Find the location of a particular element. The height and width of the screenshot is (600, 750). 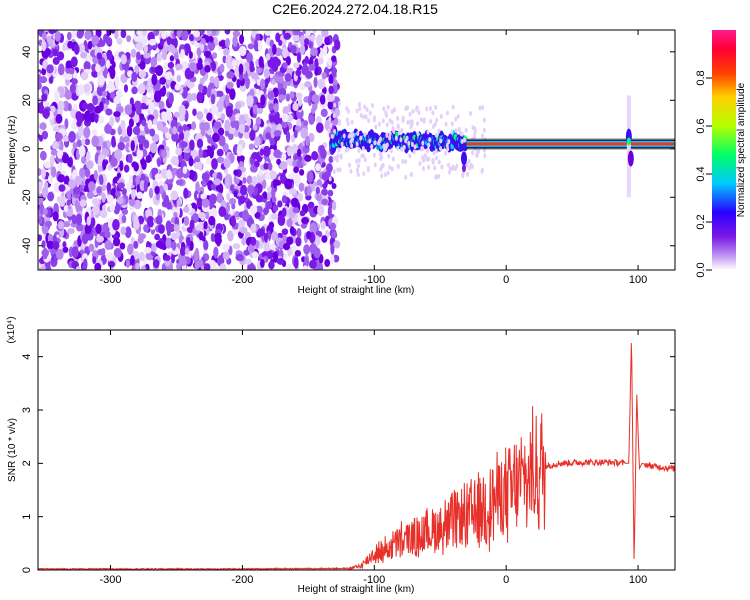

snr-xtick-label: -200 is located at coordinates (242, 580).